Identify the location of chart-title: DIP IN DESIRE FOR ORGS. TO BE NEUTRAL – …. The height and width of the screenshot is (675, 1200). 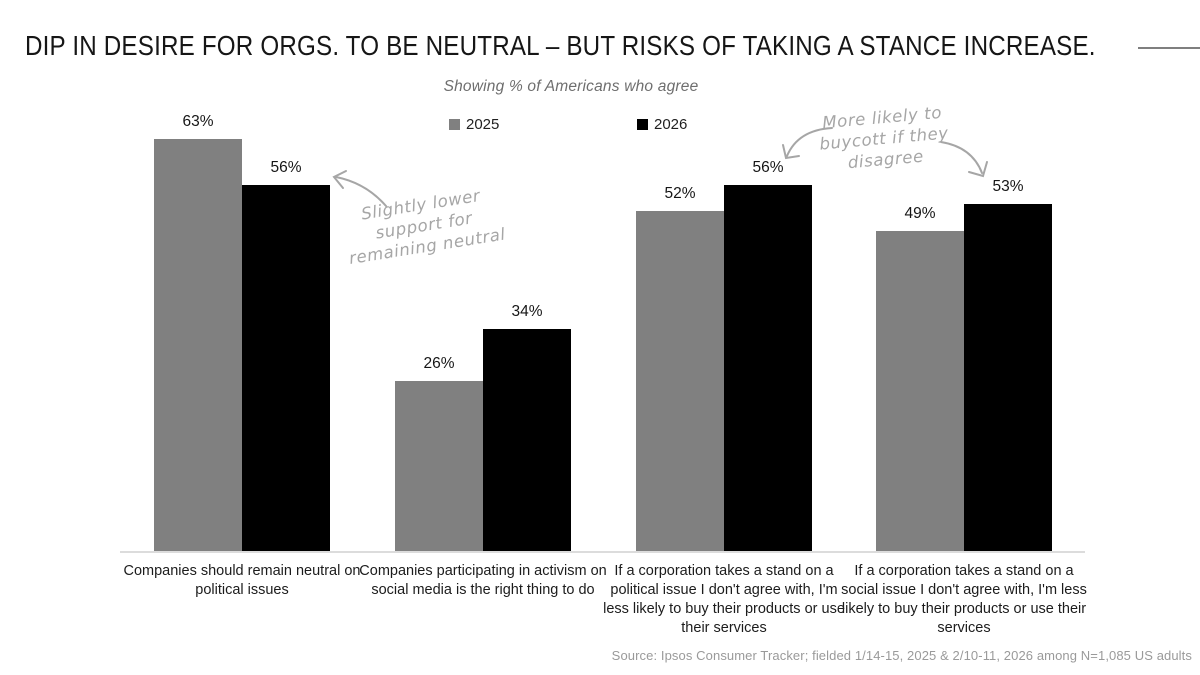
(560, 45).